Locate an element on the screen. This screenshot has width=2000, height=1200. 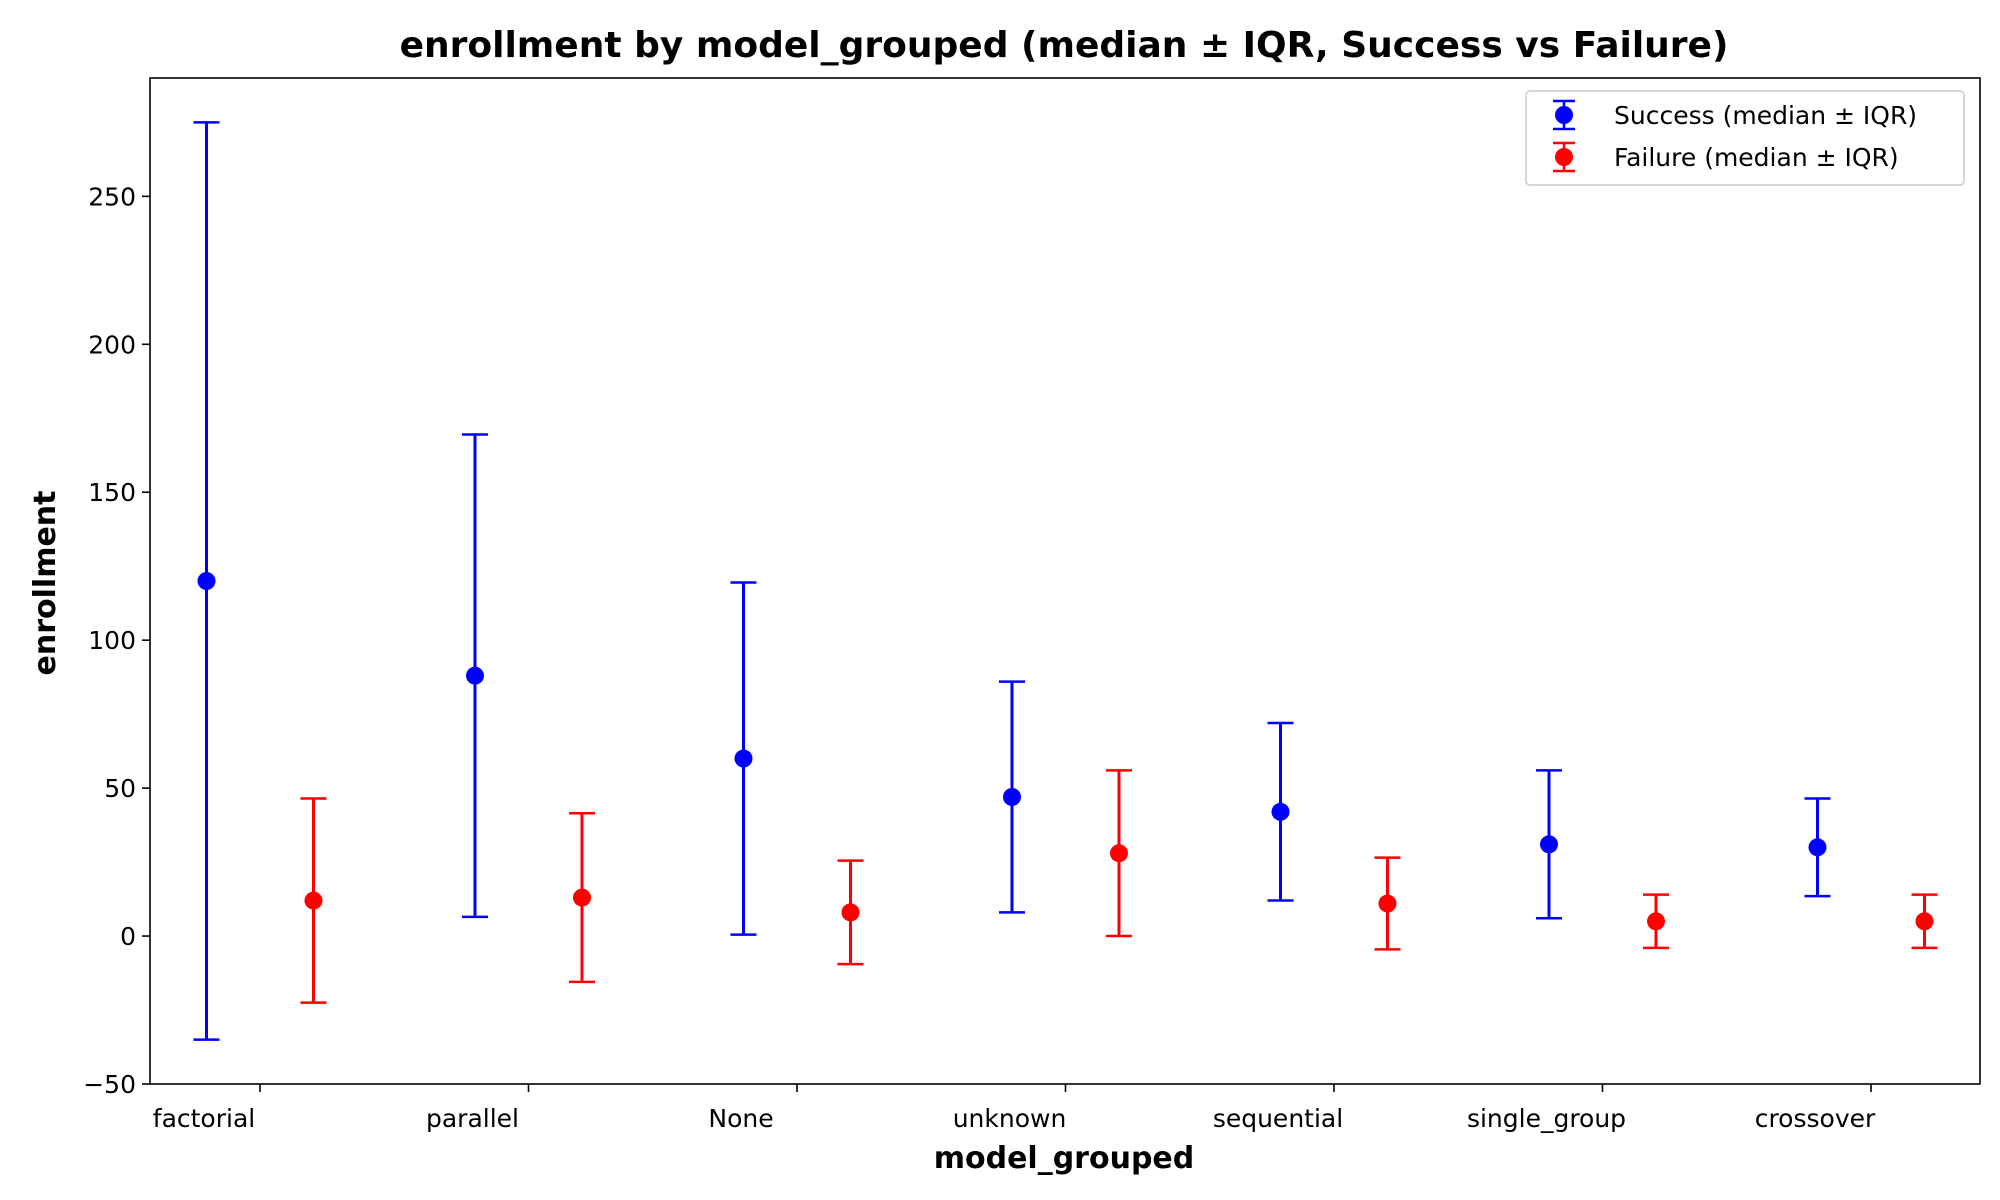
x-tick-label: factorial is located at coordinates (204, 1118).